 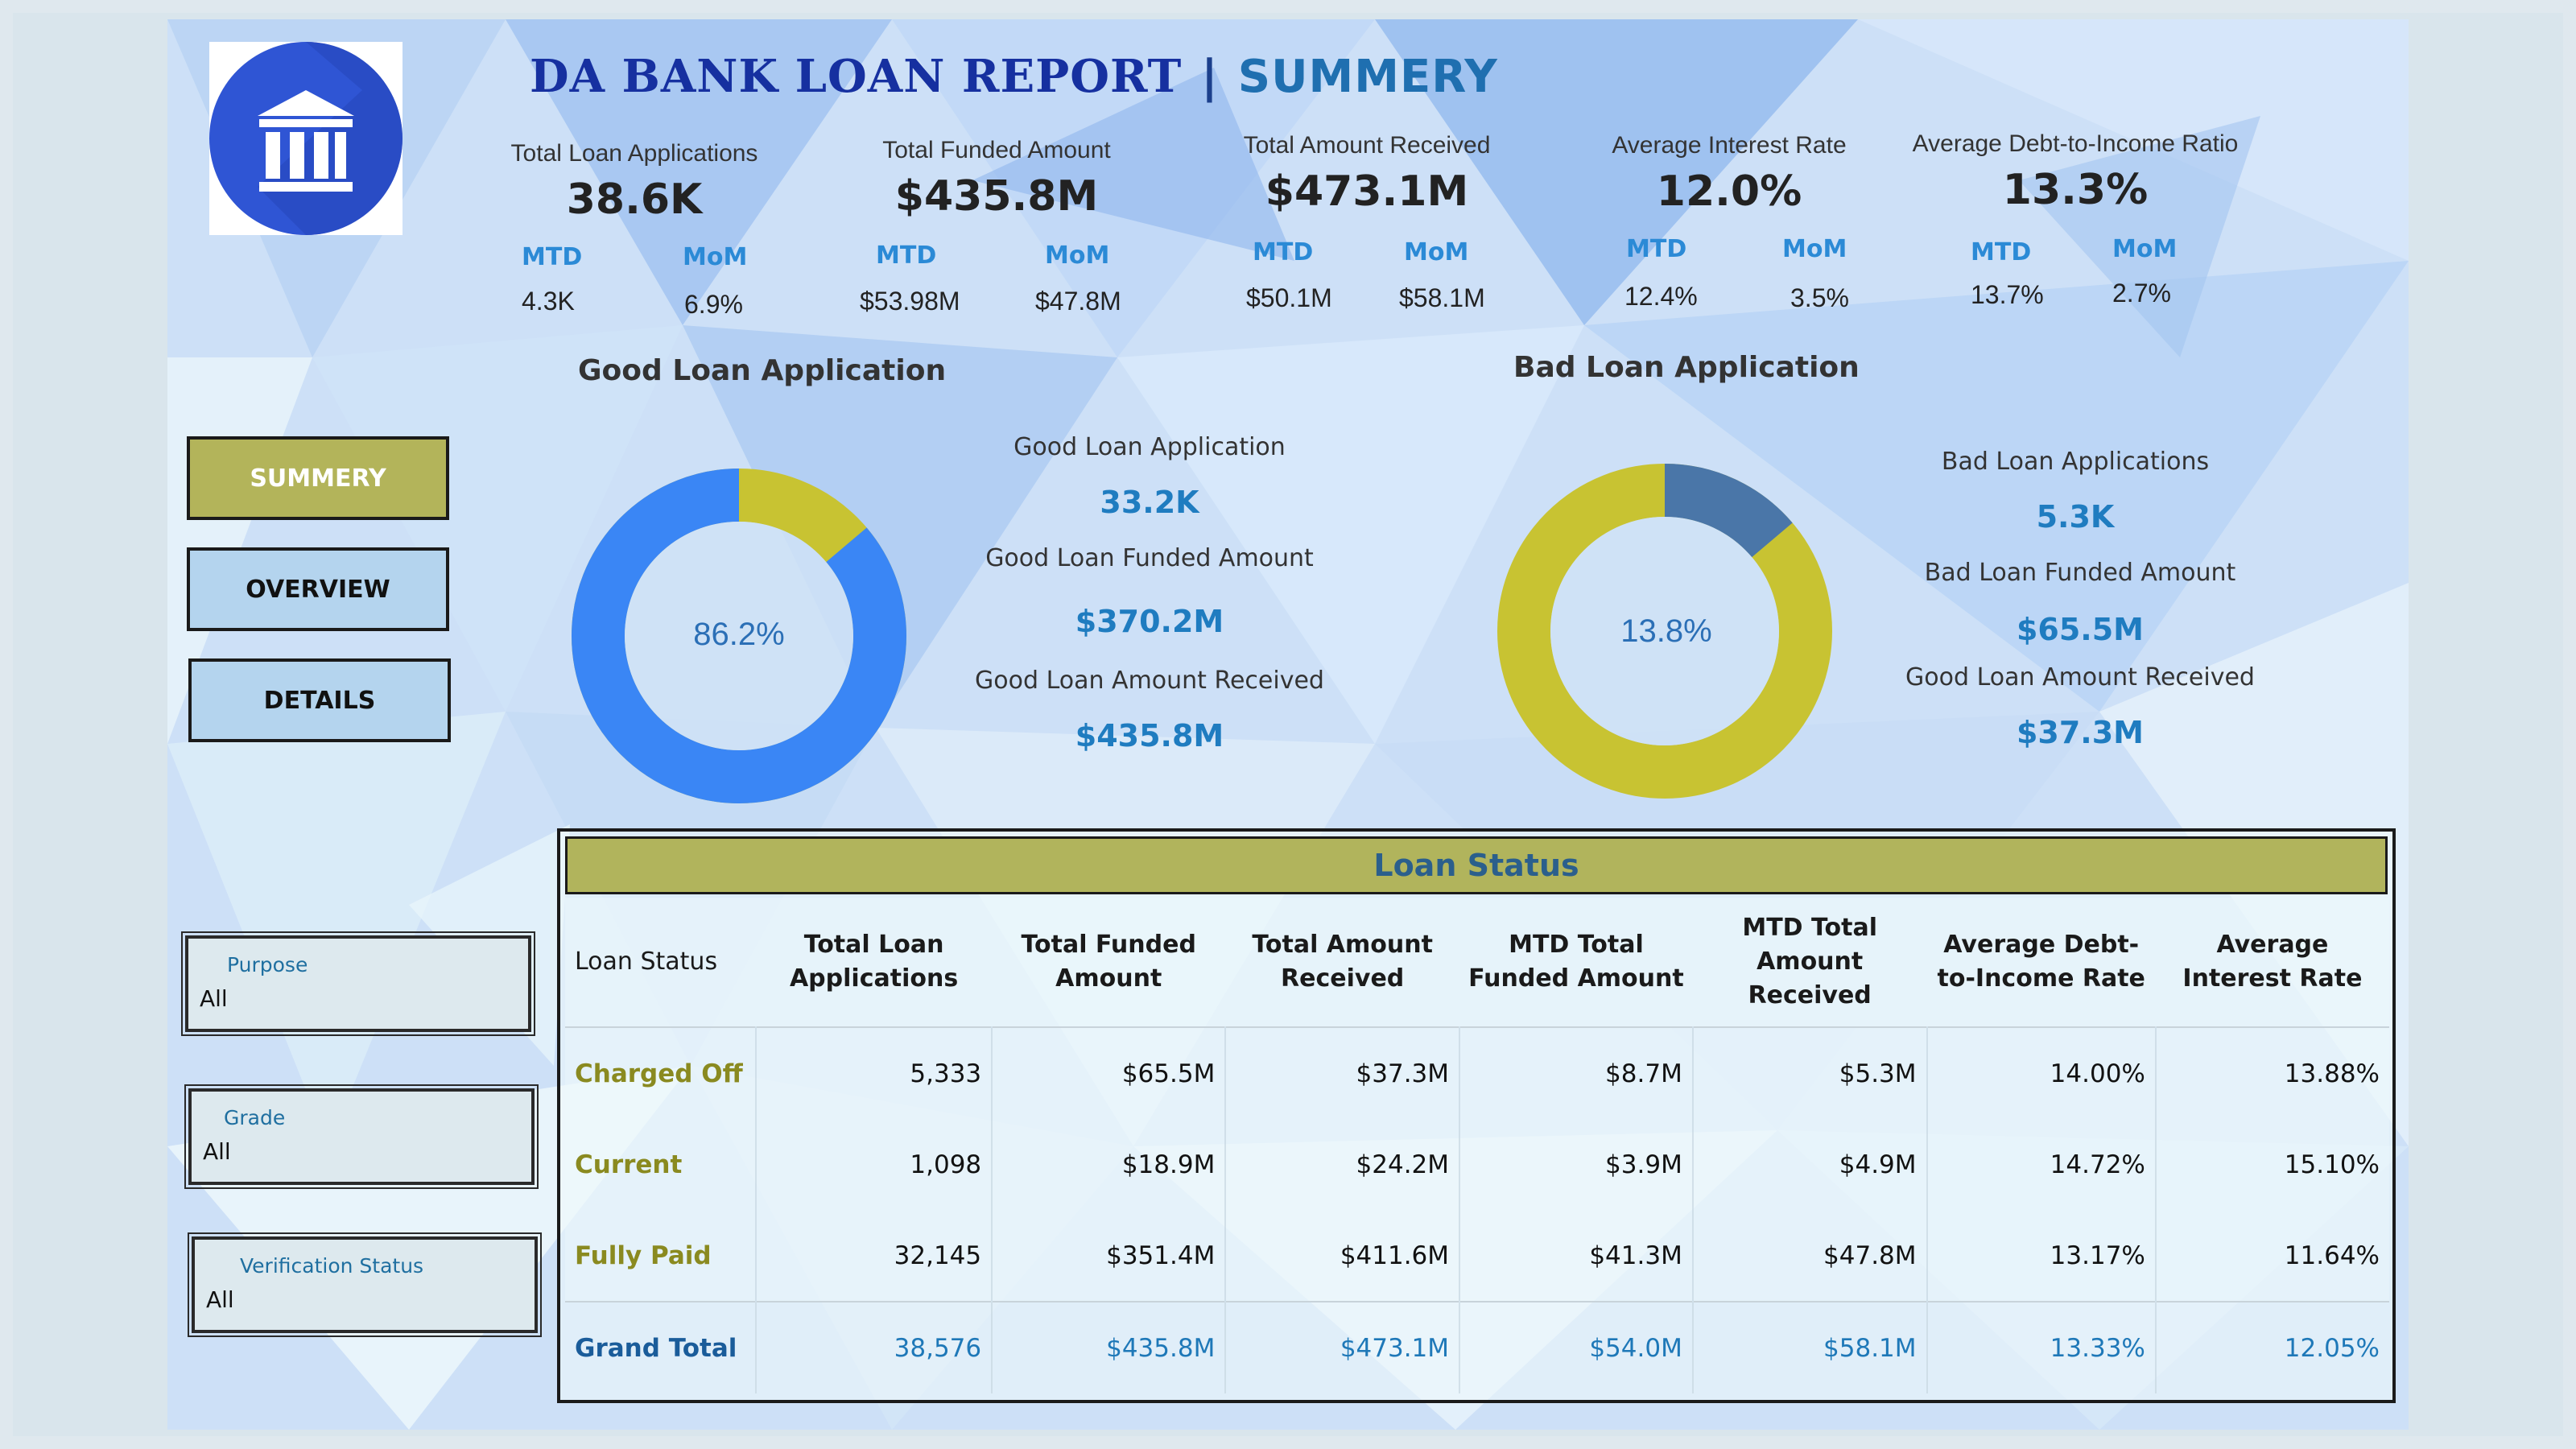 What do you see at coordinates (1108, 1073) in the screenshot?
I see `table-cell: $65.5M` at bounding box center [1108, 1073].